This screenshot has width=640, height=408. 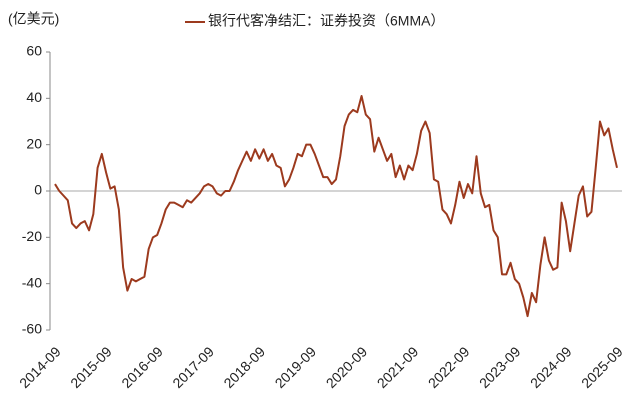 What do you see at coordinates (244, 367) in the screenshot?
I see `x-tick-label: 2018-09` at bounding box center [244, 367].